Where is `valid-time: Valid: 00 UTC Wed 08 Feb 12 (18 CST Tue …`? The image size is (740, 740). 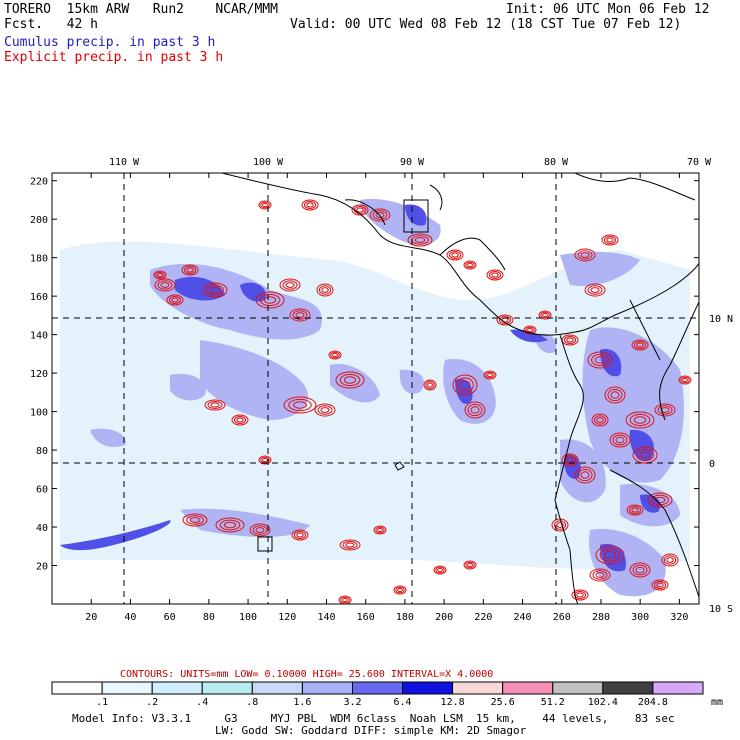 valid-time: Valid: 00 UTC Wed 08 Feb 12 (18 CST Tue … is located at coordinates (486, 24).